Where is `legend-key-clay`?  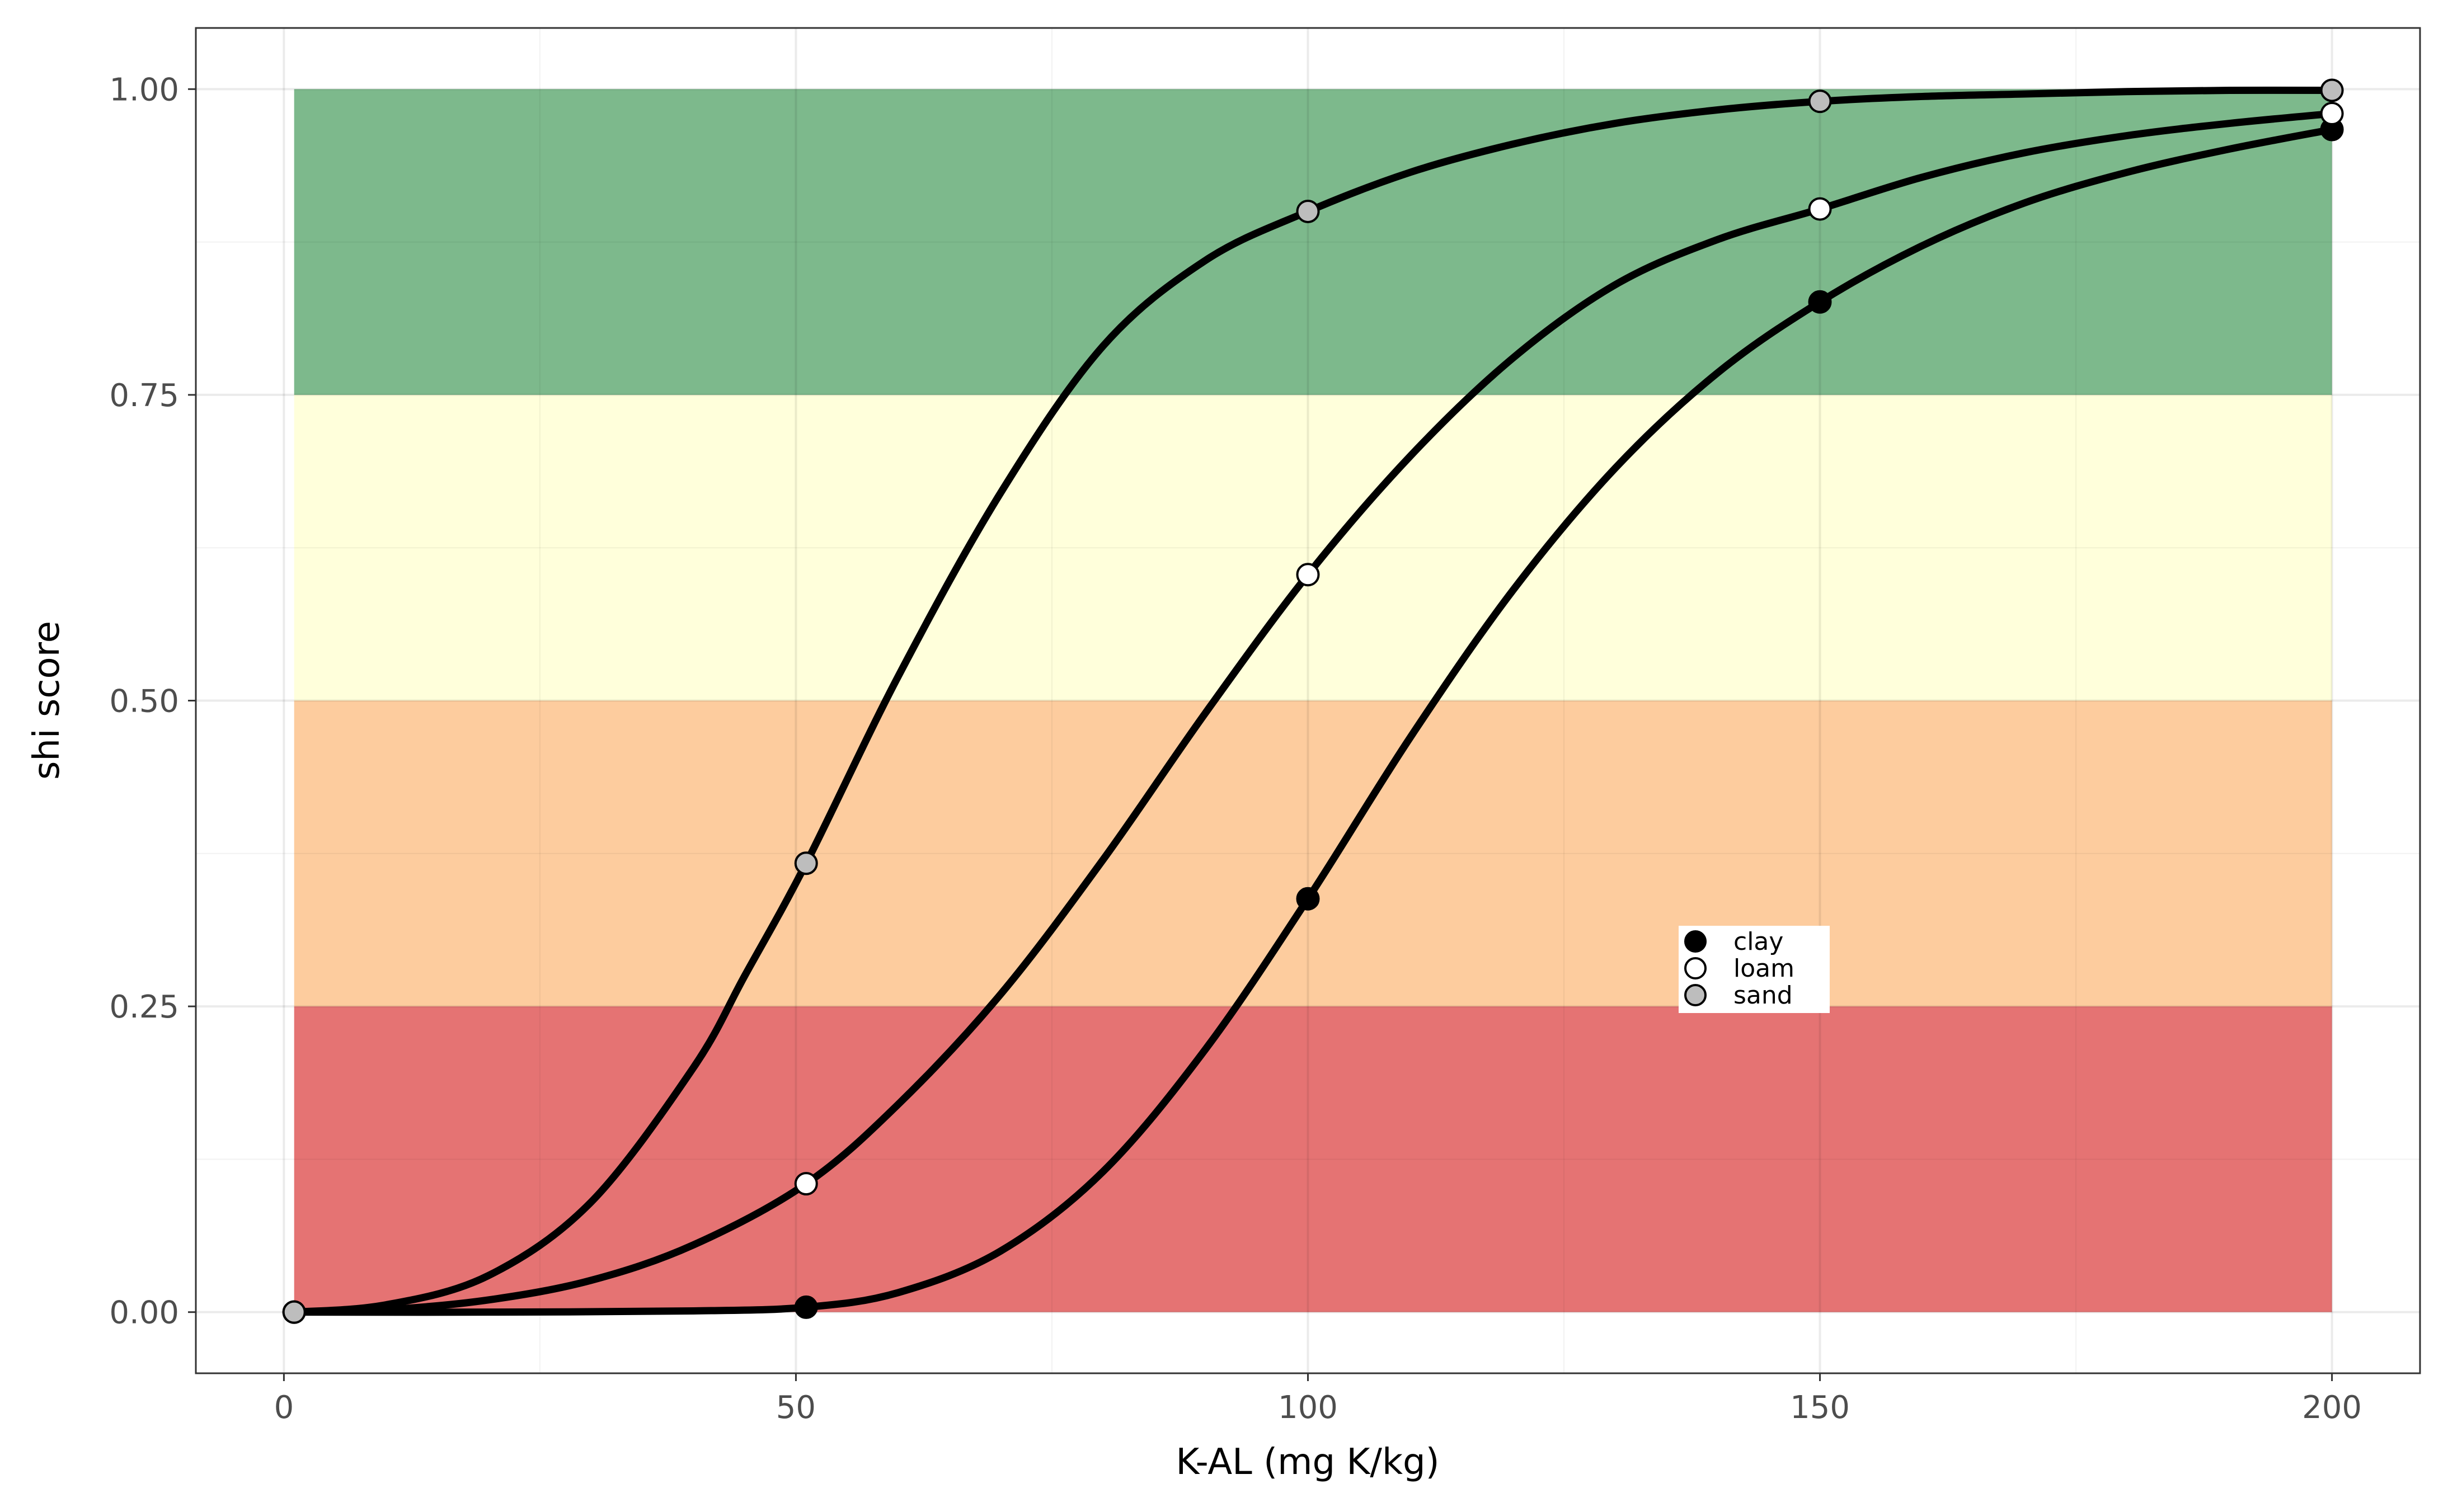 legend-key-clay is located at coordinates (1695, 942).